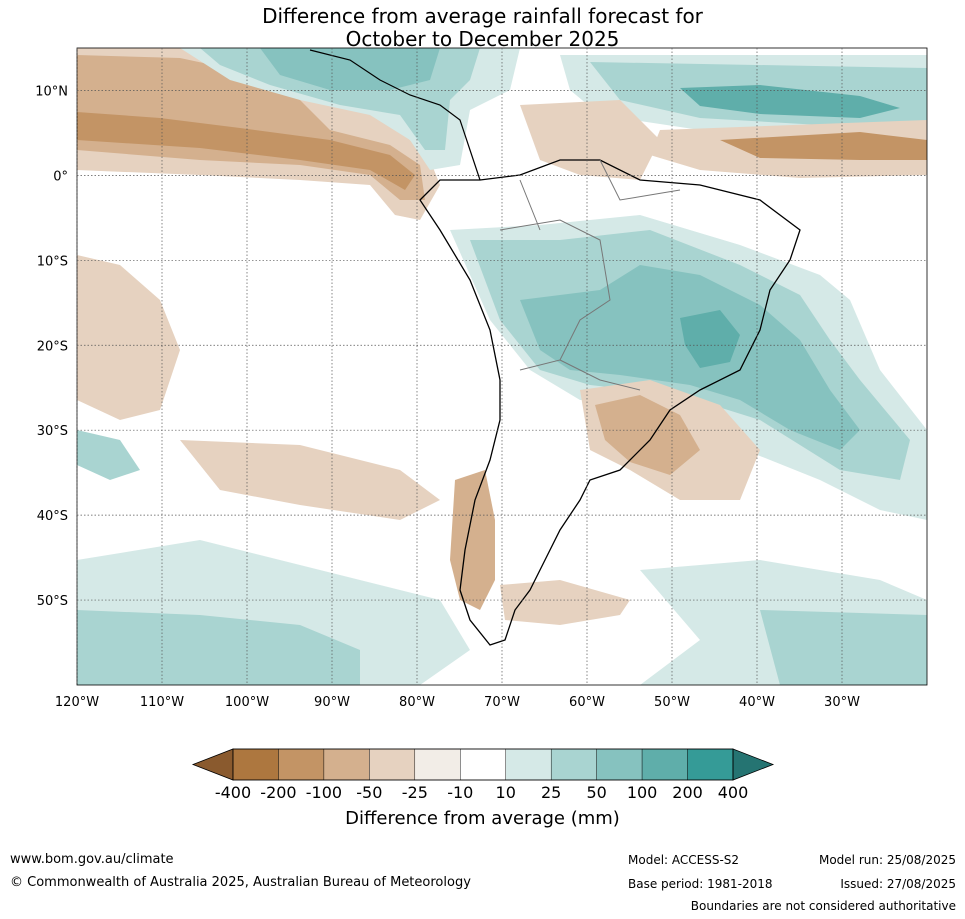 The image size is (965, 919). What do you see at coordinates (843, 647) in the screenshot?
I see `wet-southern-ocean-east-core` at bounding box center [843, 647].